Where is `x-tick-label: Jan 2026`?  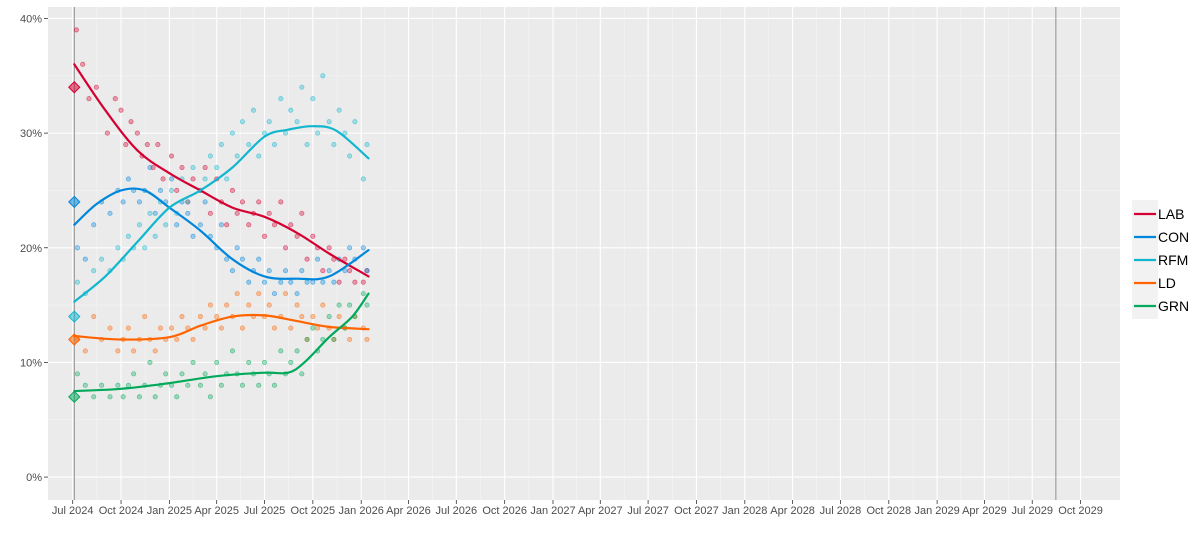 x-tick-label: Jan 2026 is located at coordinates (361, 511).